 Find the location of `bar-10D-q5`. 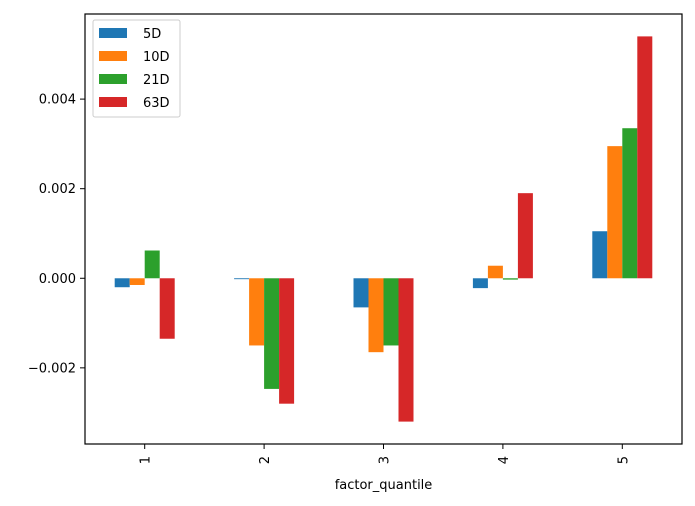

bar-10D-q5 is located at coordinates (615, 212).